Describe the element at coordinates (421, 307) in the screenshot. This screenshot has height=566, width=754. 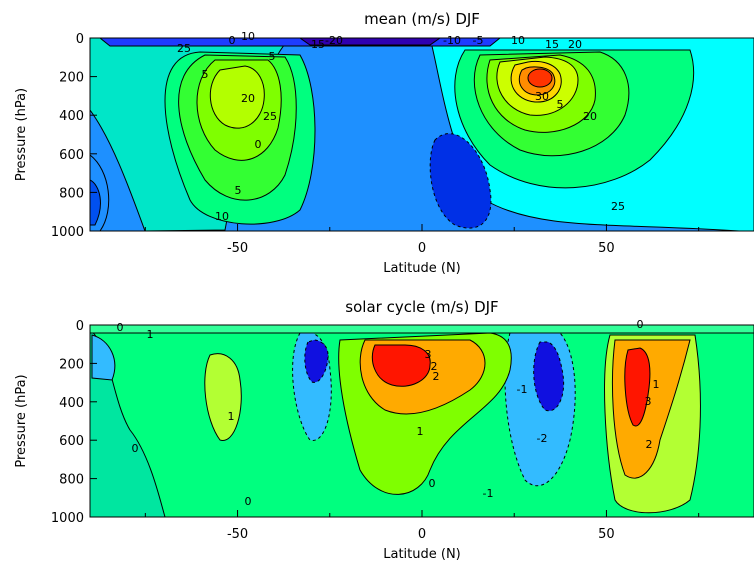
I see `chart-title: solar cycle (m/s) DJF` at that location.